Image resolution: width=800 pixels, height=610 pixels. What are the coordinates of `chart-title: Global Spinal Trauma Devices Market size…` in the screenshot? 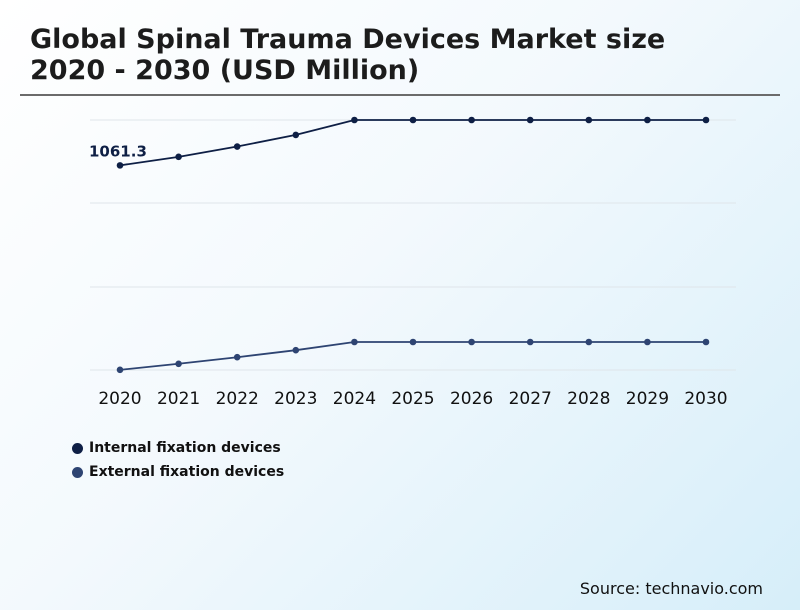 It's located at (347, 55).